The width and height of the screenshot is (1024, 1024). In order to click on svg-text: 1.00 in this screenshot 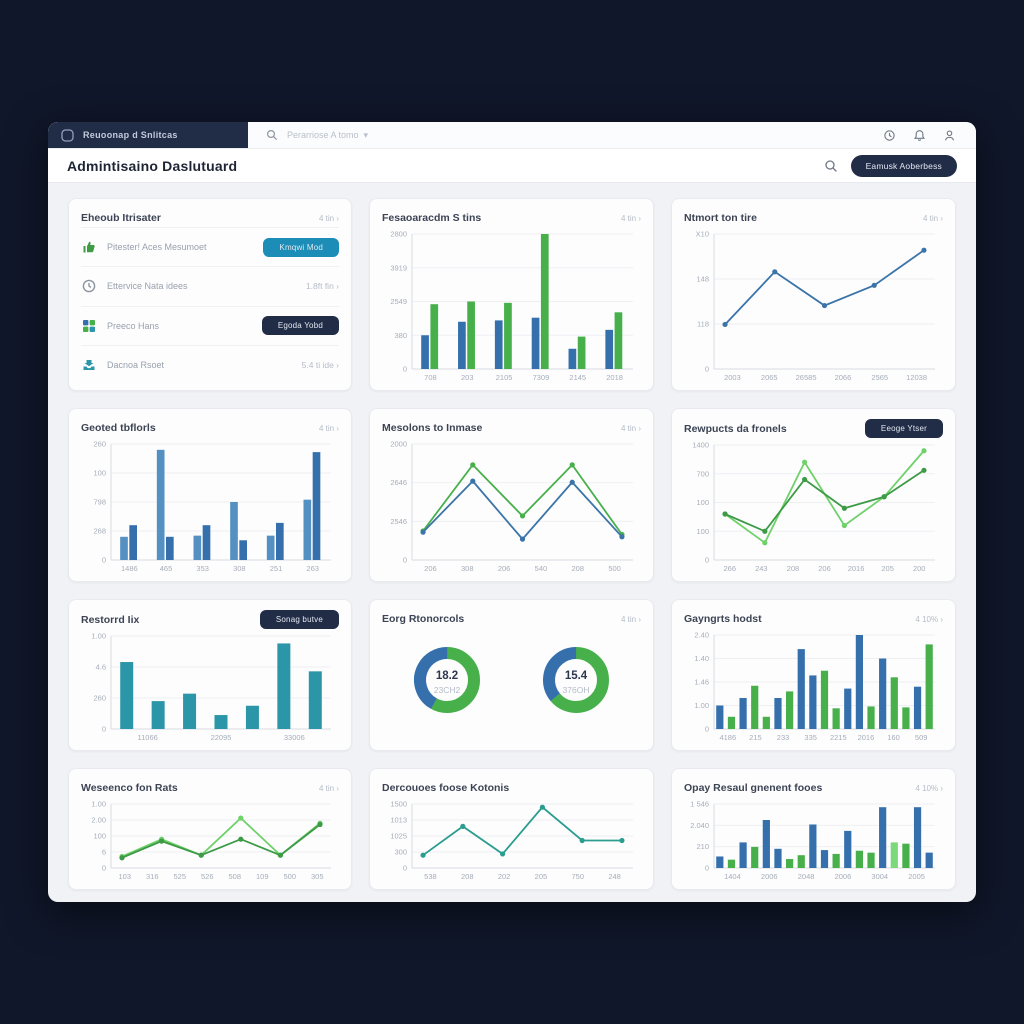, I will do `click(98, 636)`.